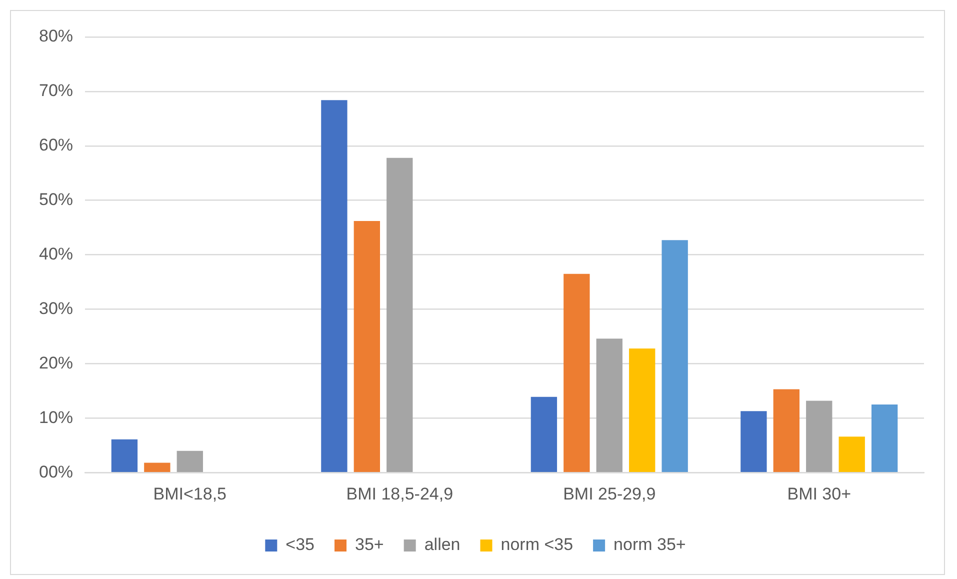  I want to click on y-tick-label: 20%, so click(56, 362).